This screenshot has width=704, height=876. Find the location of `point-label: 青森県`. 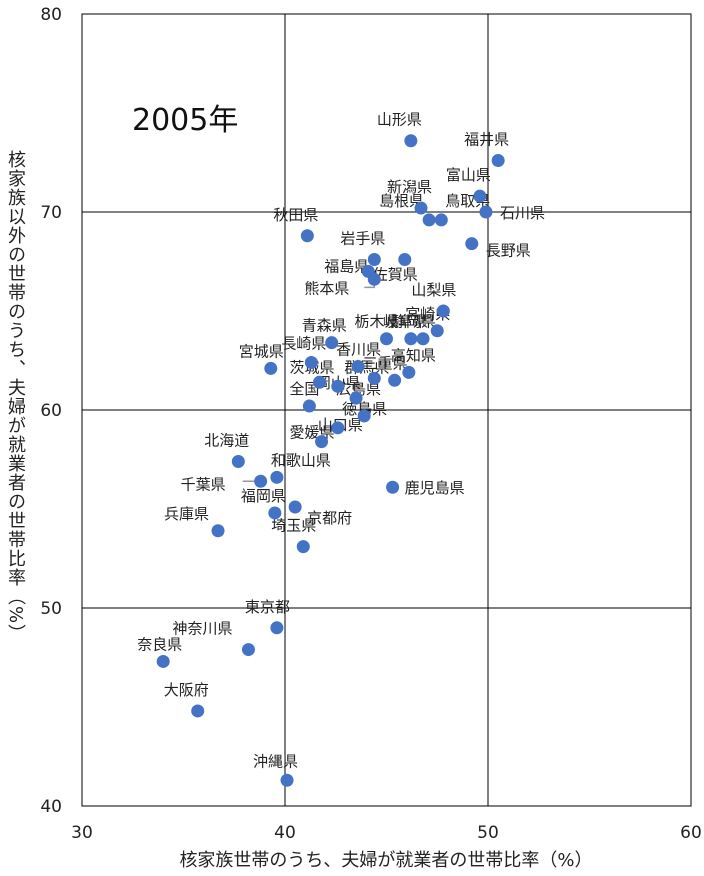

point-label: 青森県 is located at coordinates (324, 326).